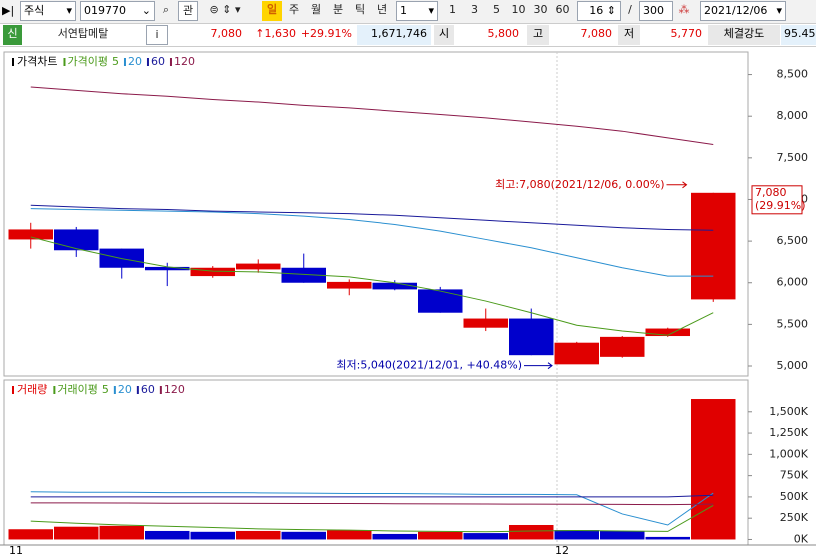  I want to click on change: ↑1,630, so click(275, 33).